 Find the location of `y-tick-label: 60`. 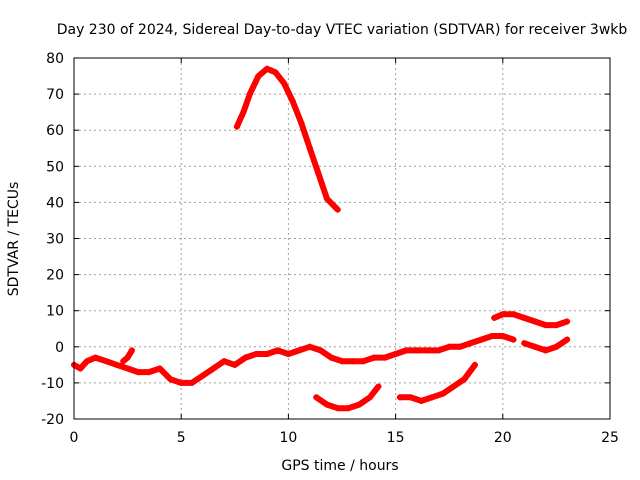

y-tick-label: 60 is located at coordinates (55, 131).